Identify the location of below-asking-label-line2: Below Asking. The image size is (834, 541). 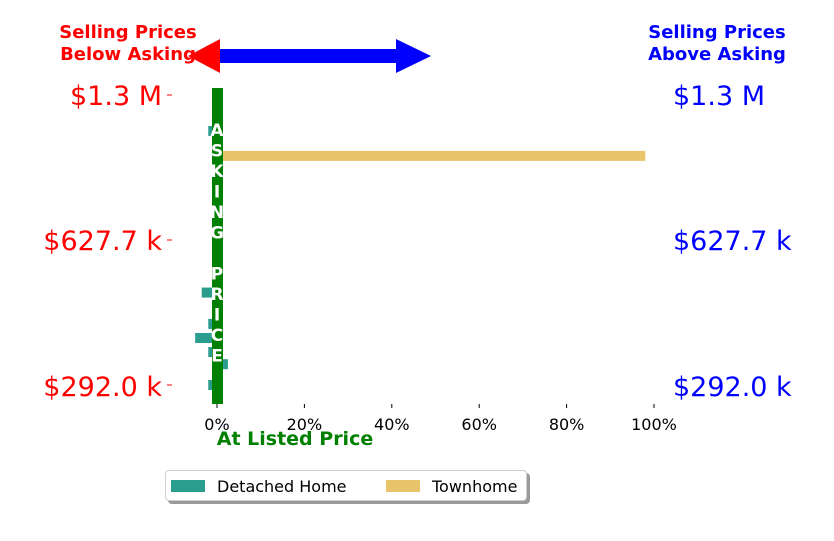
(128, 54).